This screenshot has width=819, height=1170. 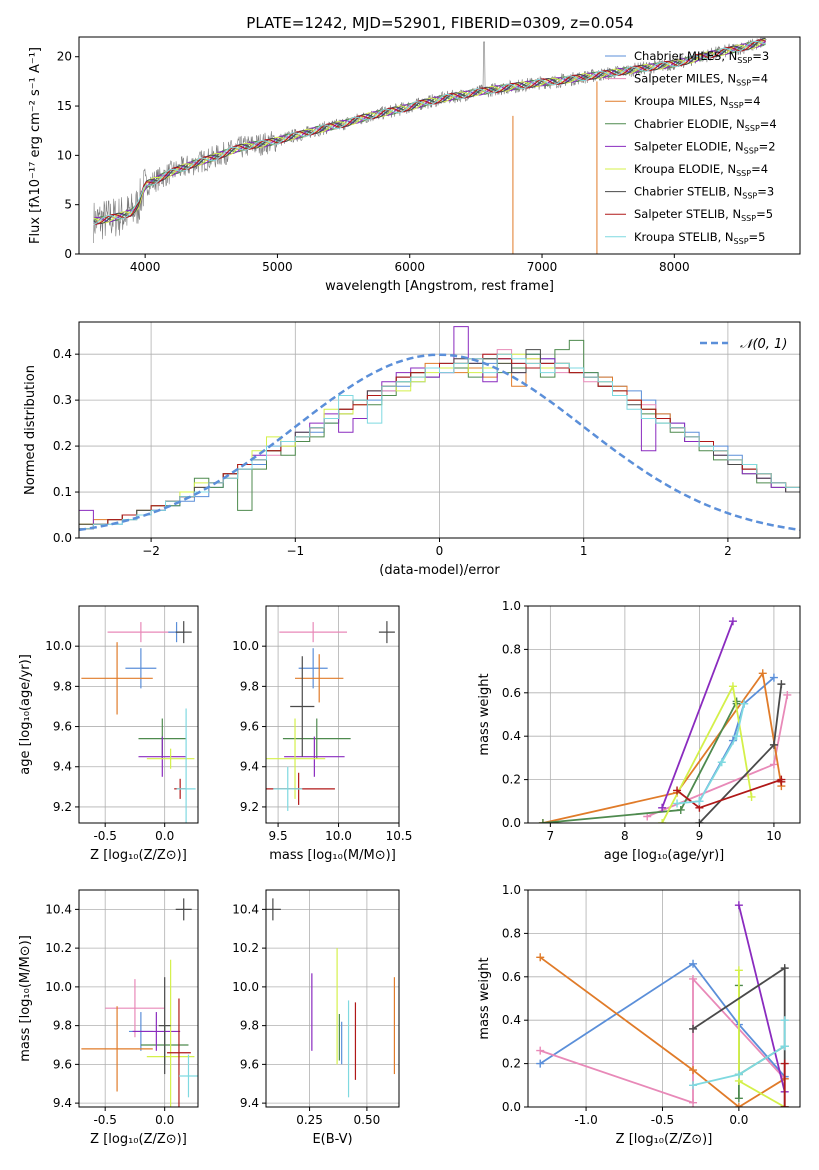 I want to click on y-tick-label: 0.2, so click(x=511, y=780).